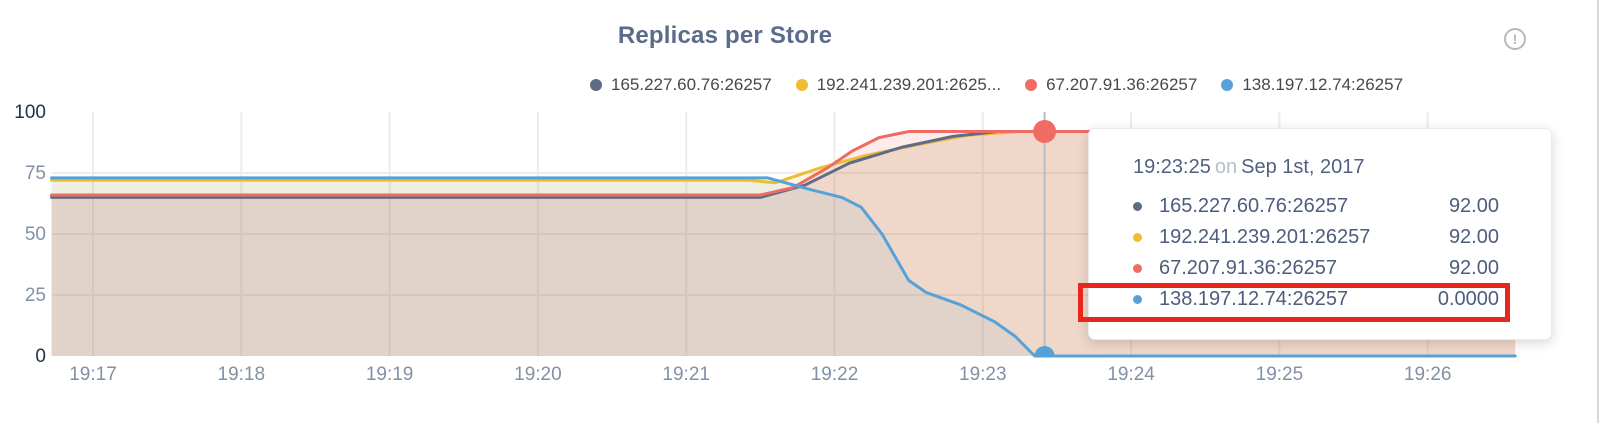  Describe the element at coordinates (1280, 374) in the screenshot. I see `x-tick-label: 19:25` at that location.